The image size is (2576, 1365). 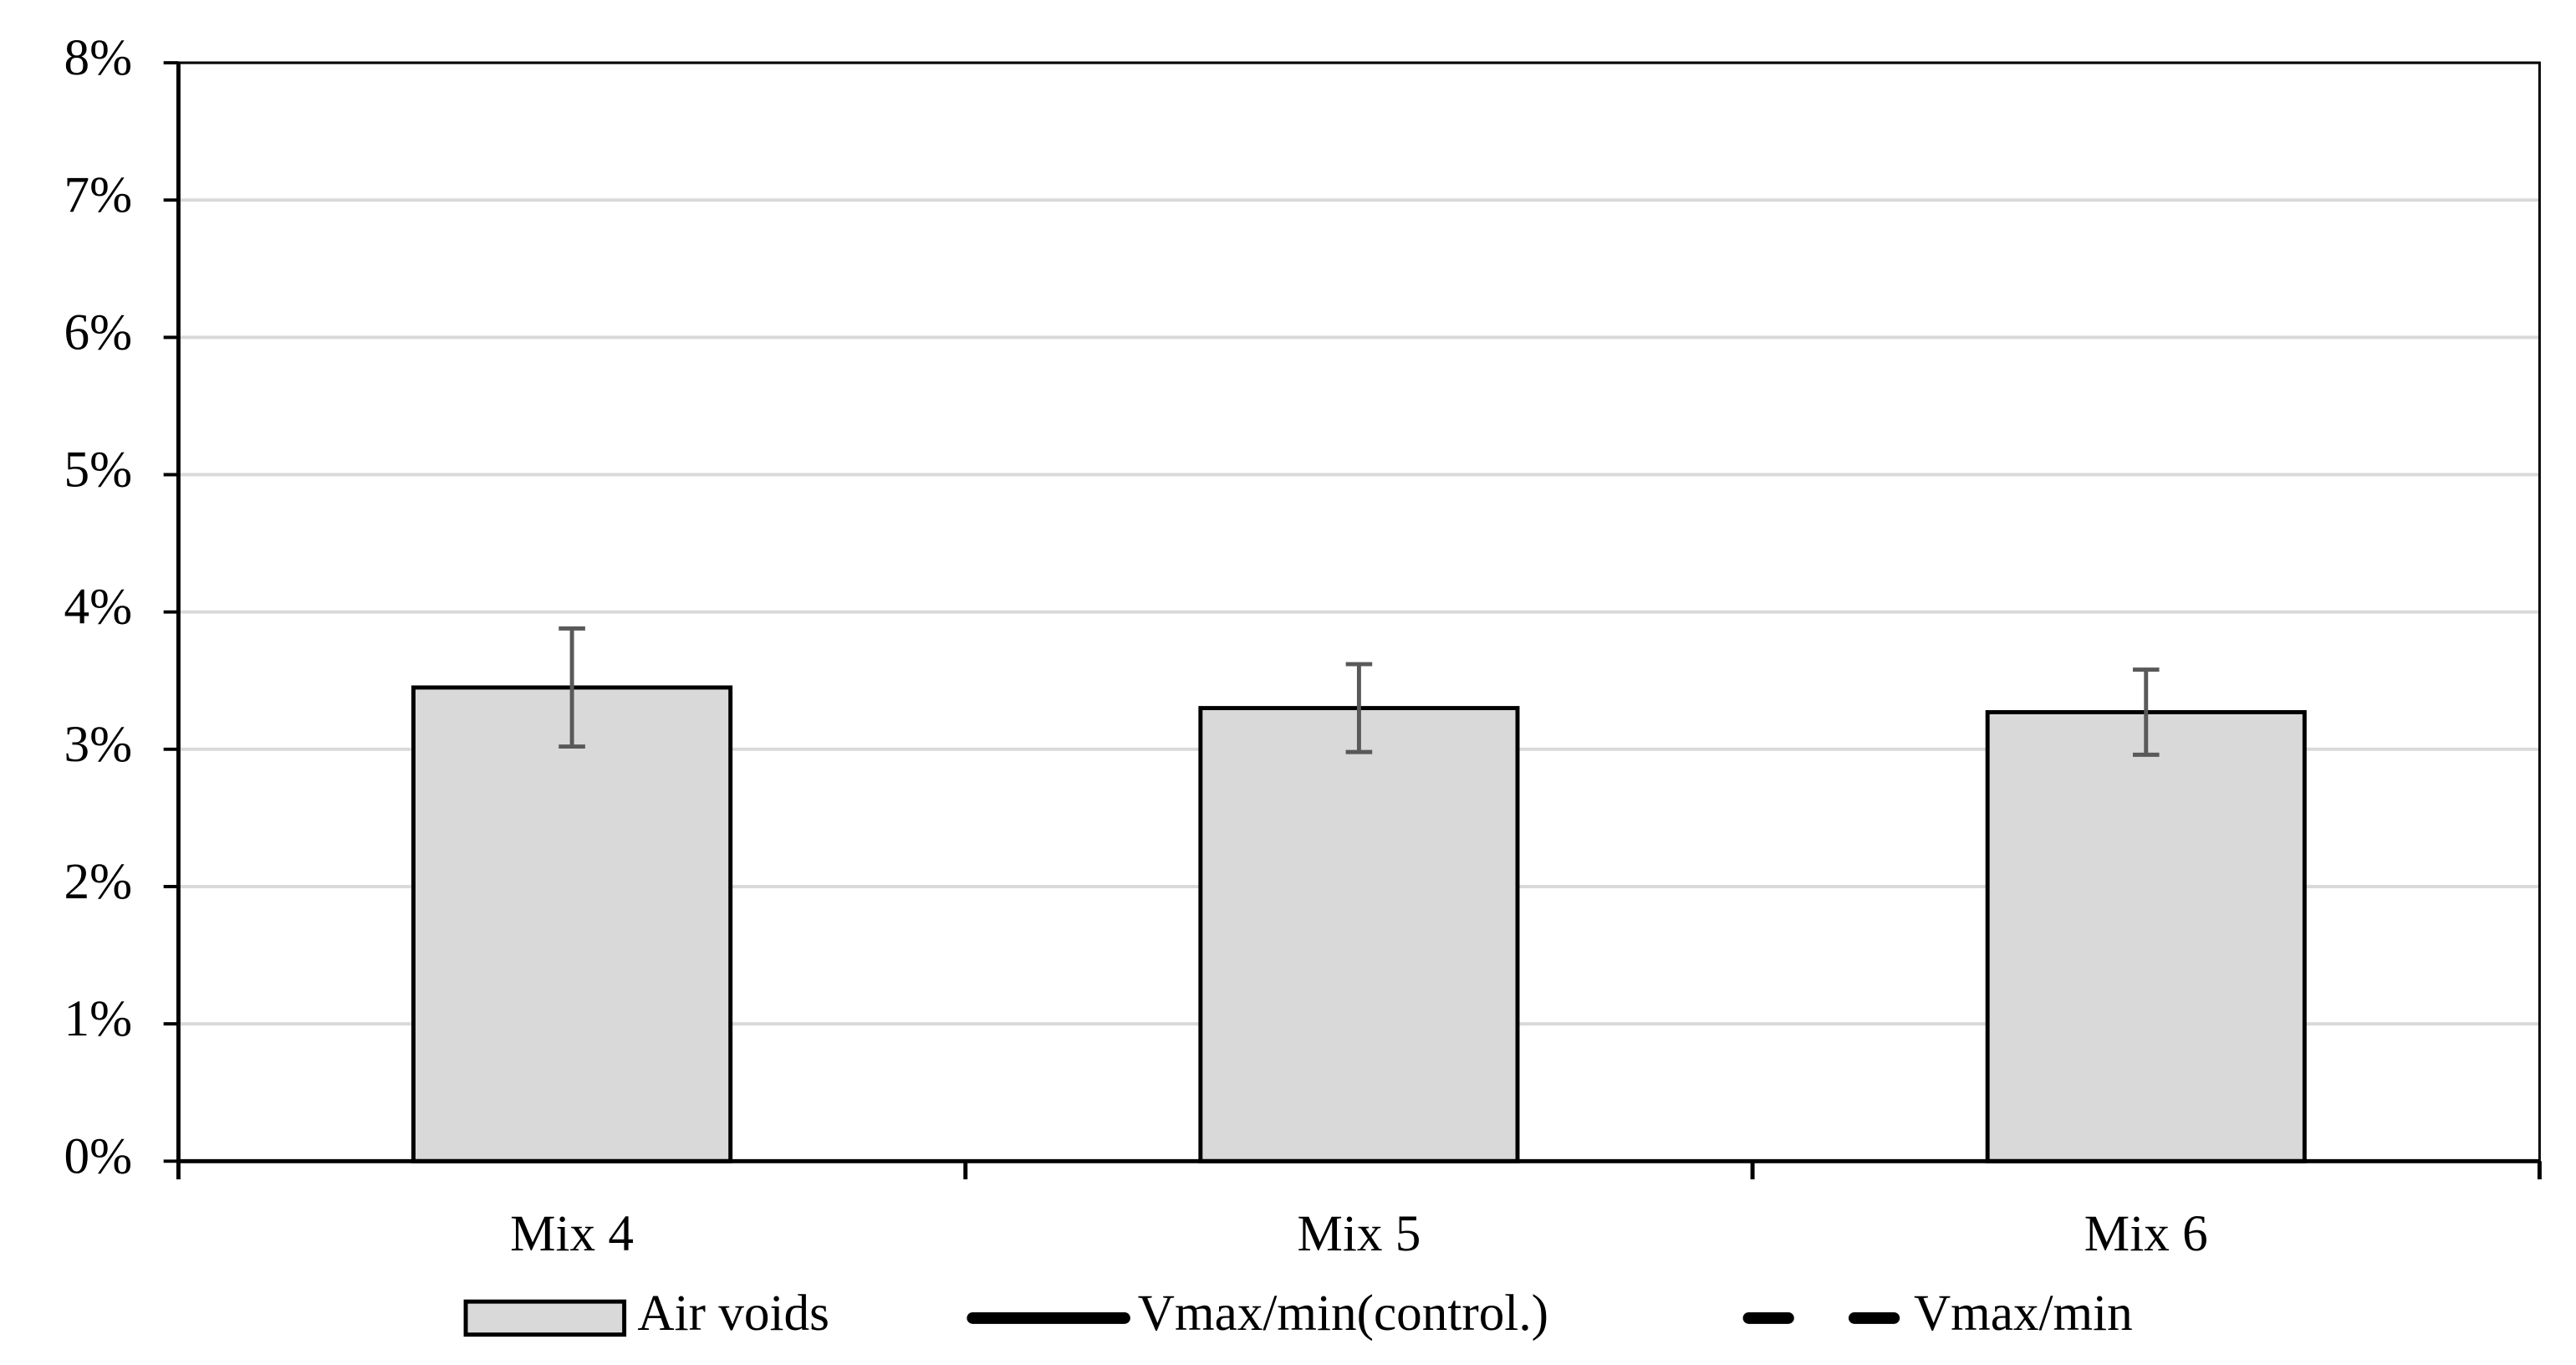 I want to click on y-tick-label: 2%, so click(x=99, y=881).